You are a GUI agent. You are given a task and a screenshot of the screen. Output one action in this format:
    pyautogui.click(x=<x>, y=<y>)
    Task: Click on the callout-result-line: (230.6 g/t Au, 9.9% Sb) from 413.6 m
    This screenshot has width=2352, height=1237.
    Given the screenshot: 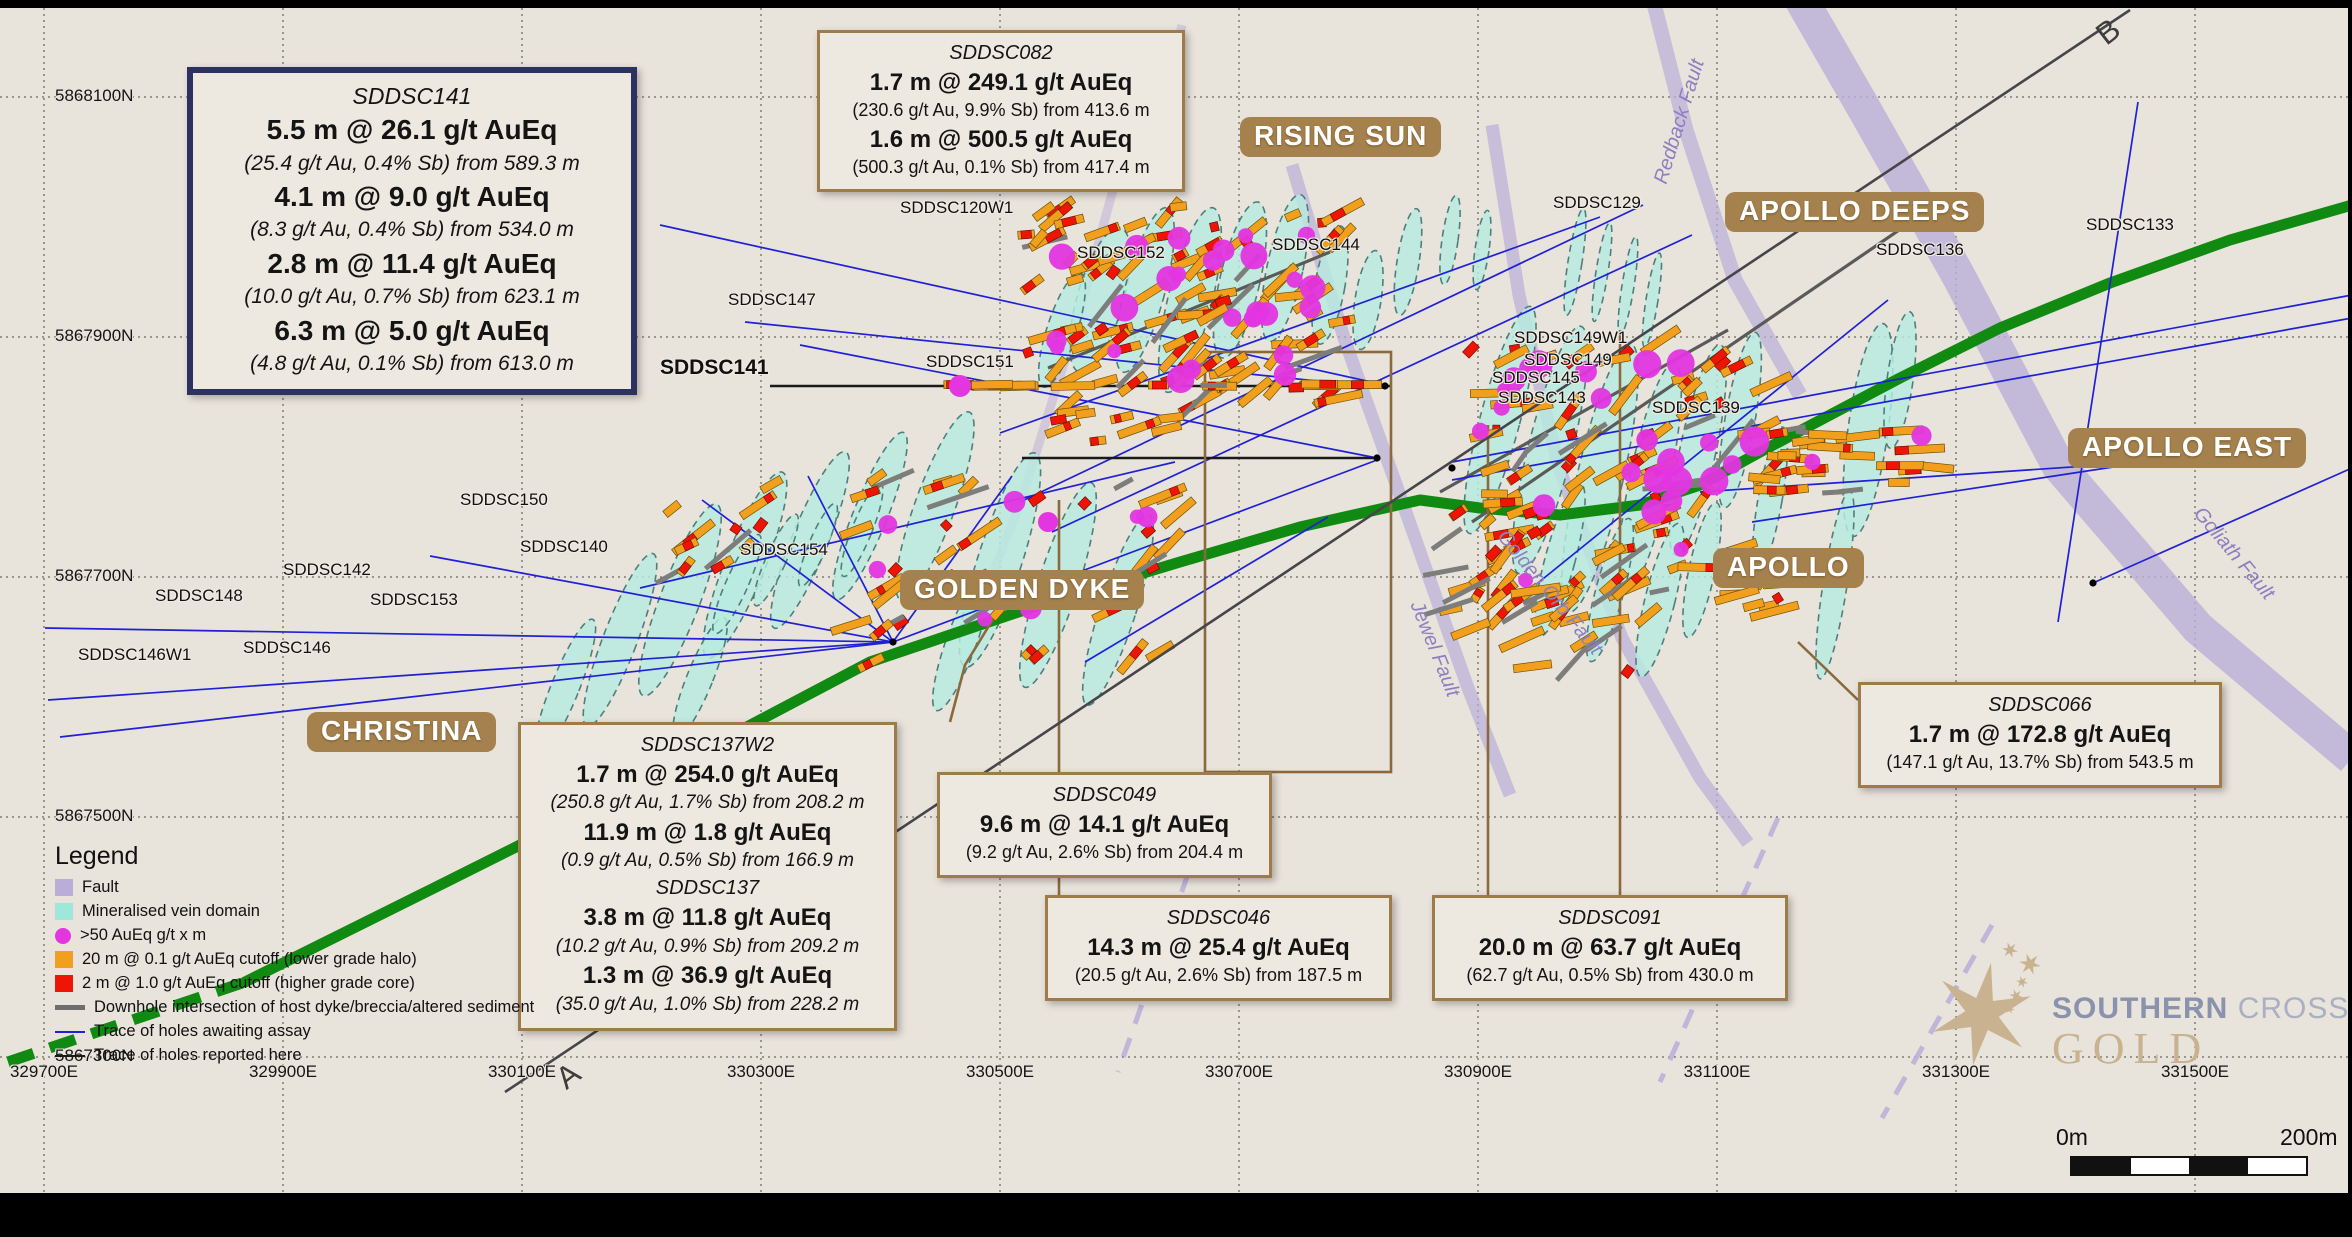 What is the action you would take?
    pyautogui.click(x=1001, y=110)
    